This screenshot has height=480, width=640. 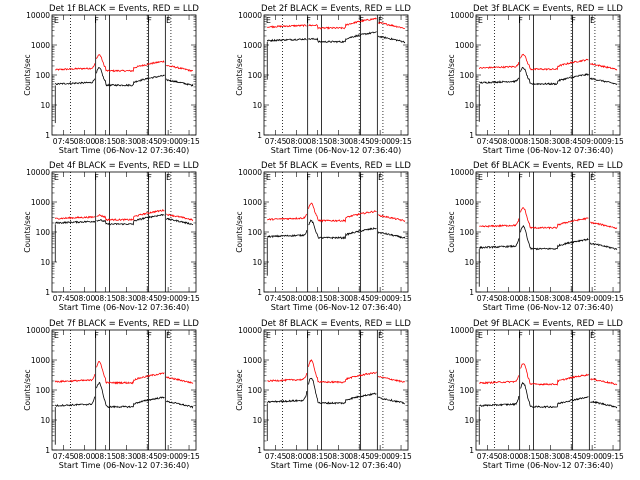 I want to click on panel-title: Det 1f BLACK = Events, RED = LLD, so click(x=124, y=9).